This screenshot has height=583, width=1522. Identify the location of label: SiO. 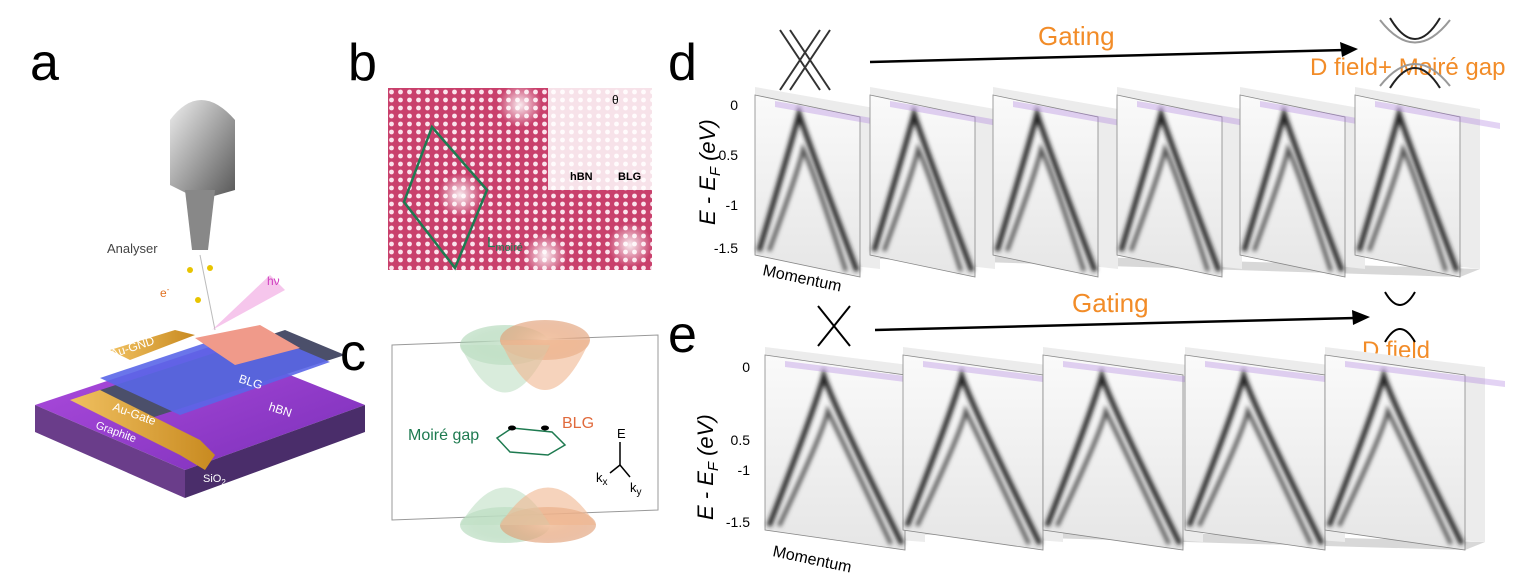
(212, 479).